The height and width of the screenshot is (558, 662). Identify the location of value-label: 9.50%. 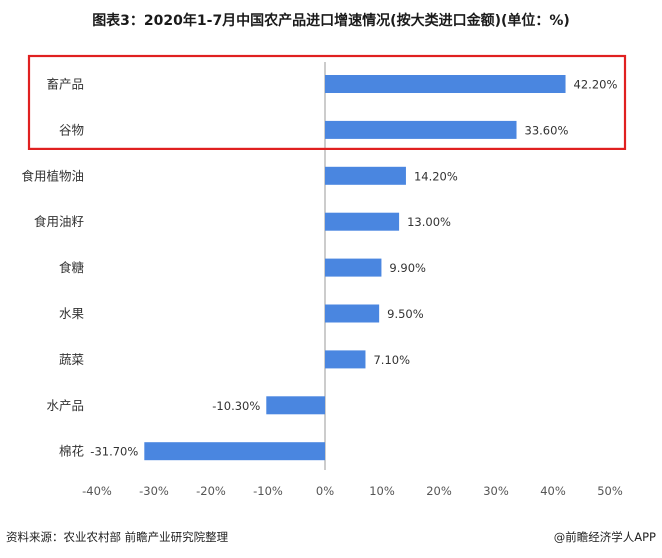
(405, 314).